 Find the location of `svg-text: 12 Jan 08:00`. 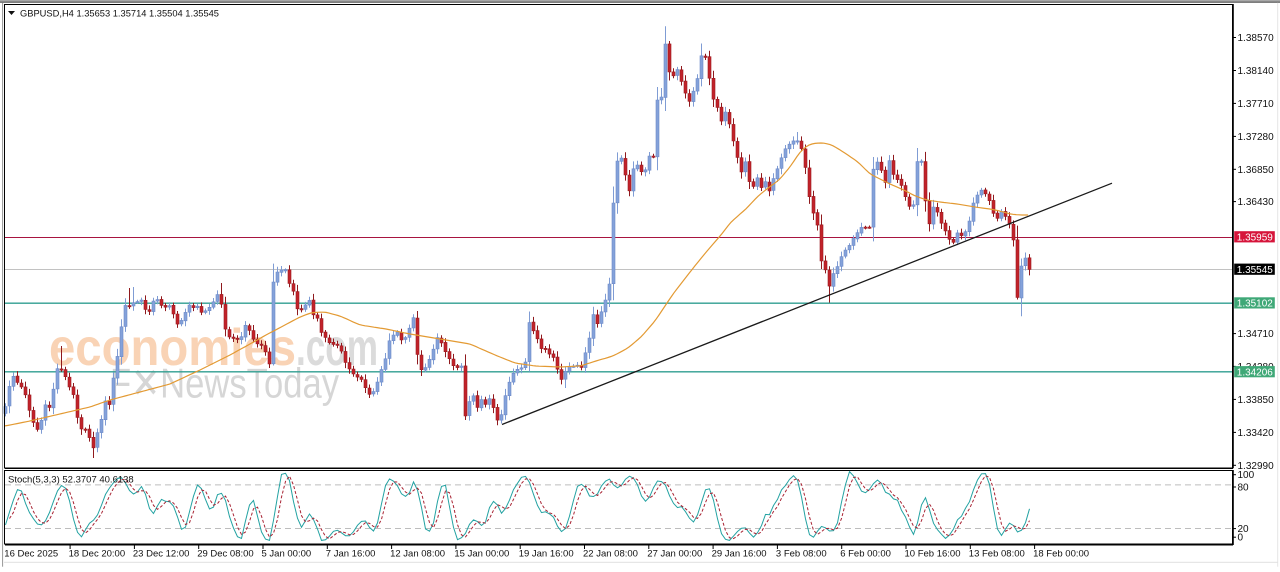

svg-text: 12 Jan 08:00 is located at coordinates (417, 554).